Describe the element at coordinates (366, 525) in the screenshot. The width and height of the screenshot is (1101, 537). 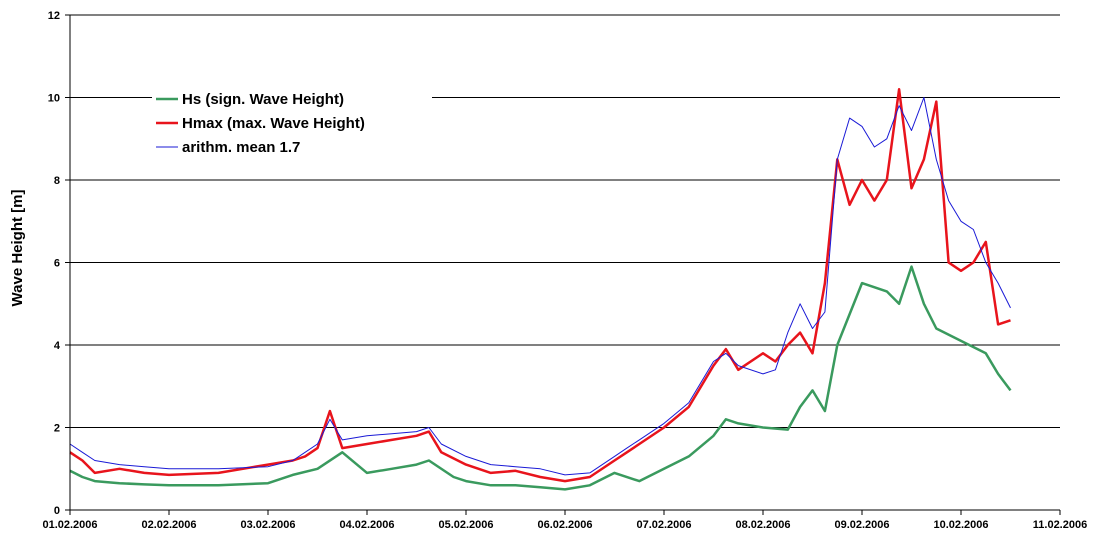
I see `x-tick-label: 04.02.2006` at that location.